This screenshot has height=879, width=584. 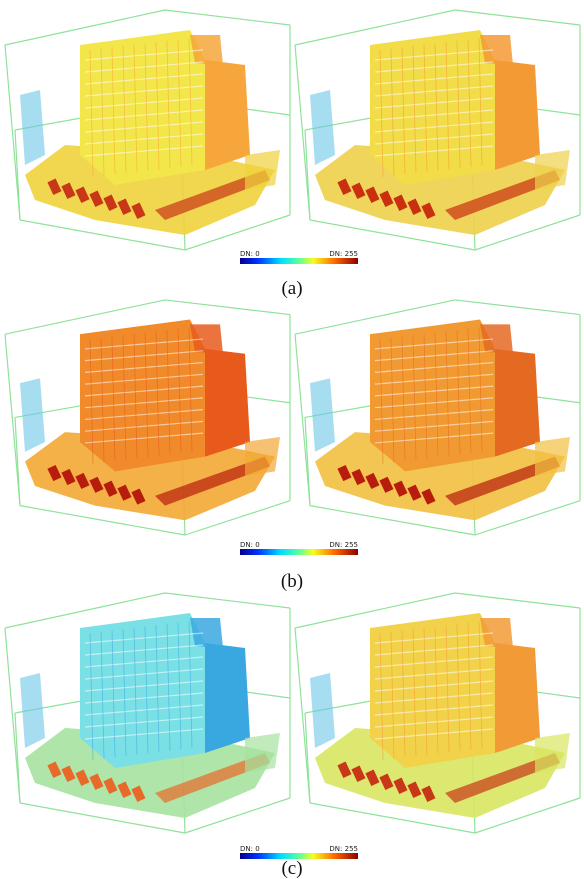 What do you see at coordinates (250, 849) in the screenshot?
I see `colorbar-min-label: DN: 0` at bounding box center [250, 849].